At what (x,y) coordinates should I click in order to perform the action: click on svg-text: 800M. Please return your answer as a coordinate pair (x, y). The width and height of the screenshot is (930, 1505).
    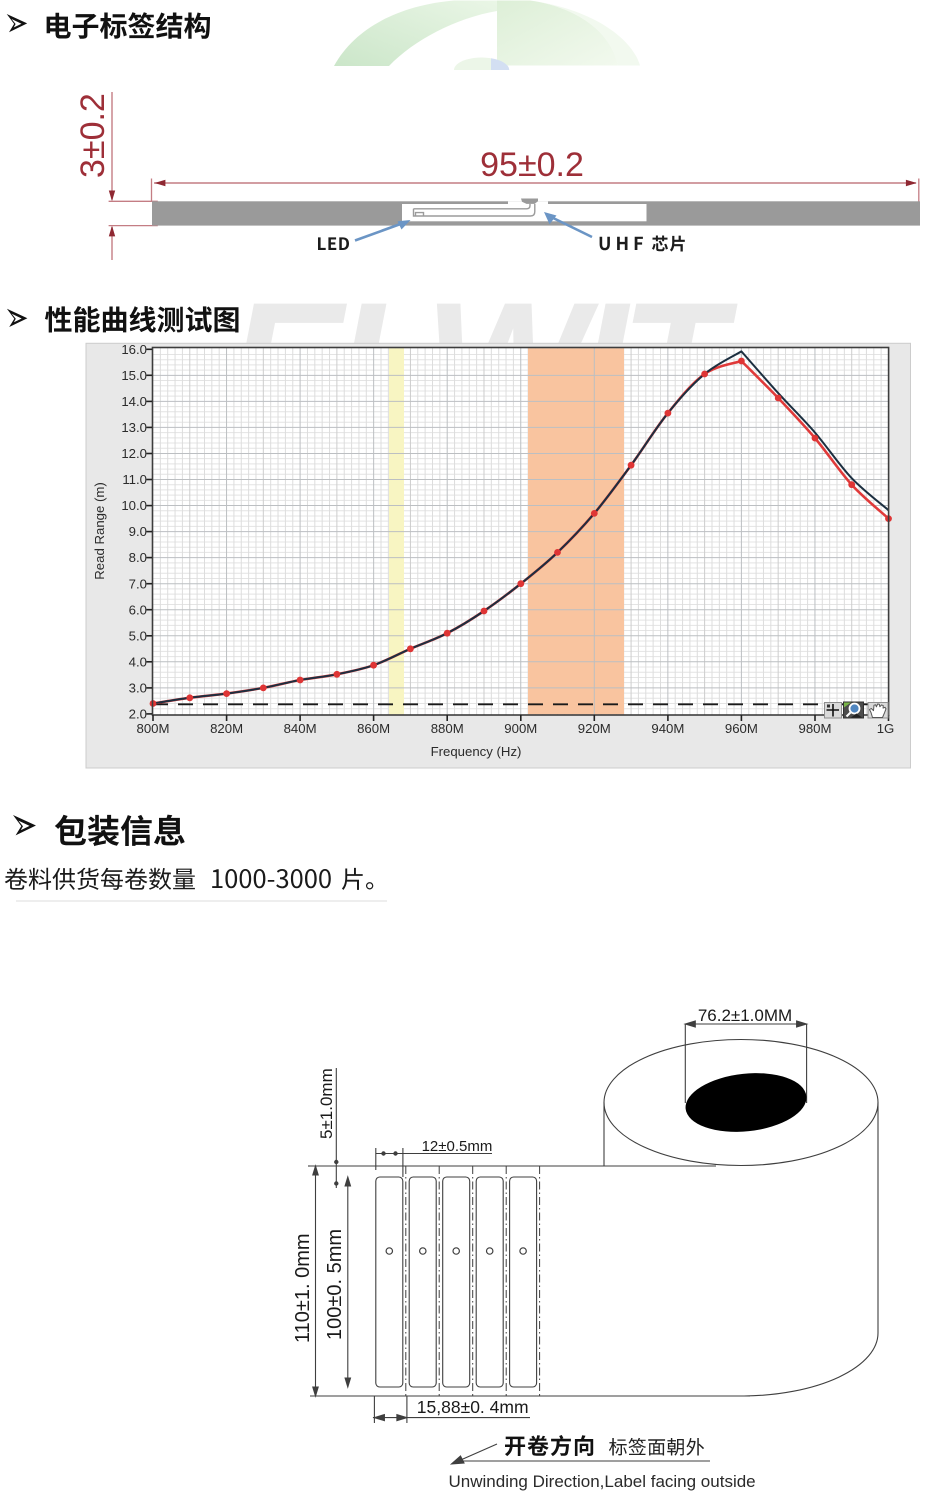
    Looking at the image, I should click on (153, 728).